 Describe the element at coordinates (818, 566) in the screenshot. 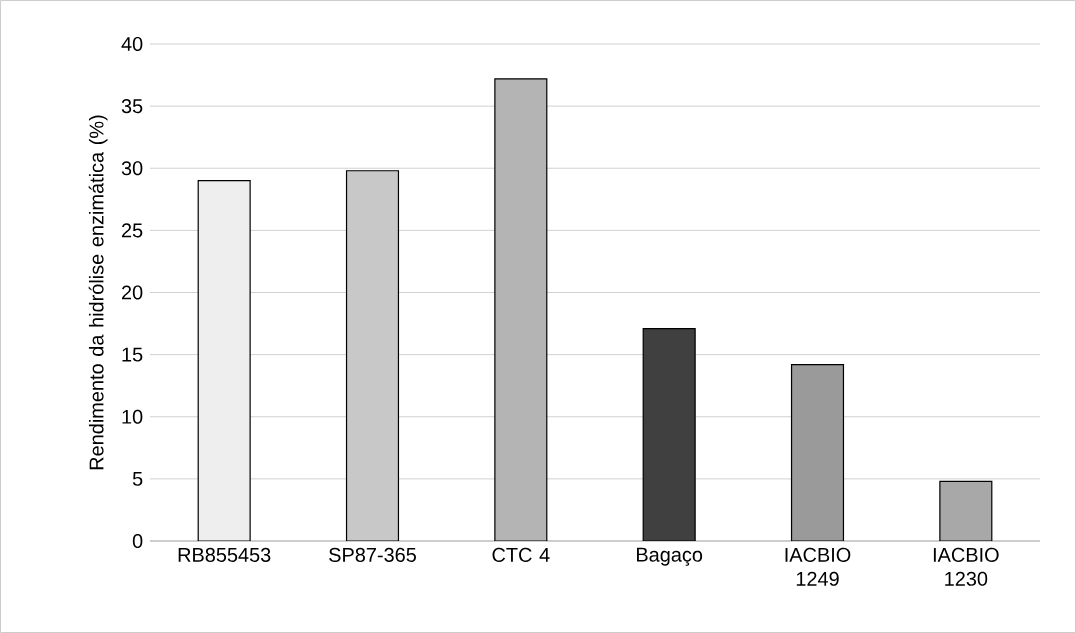

I see `x-tick-label: IACBIO 1249` at that location.